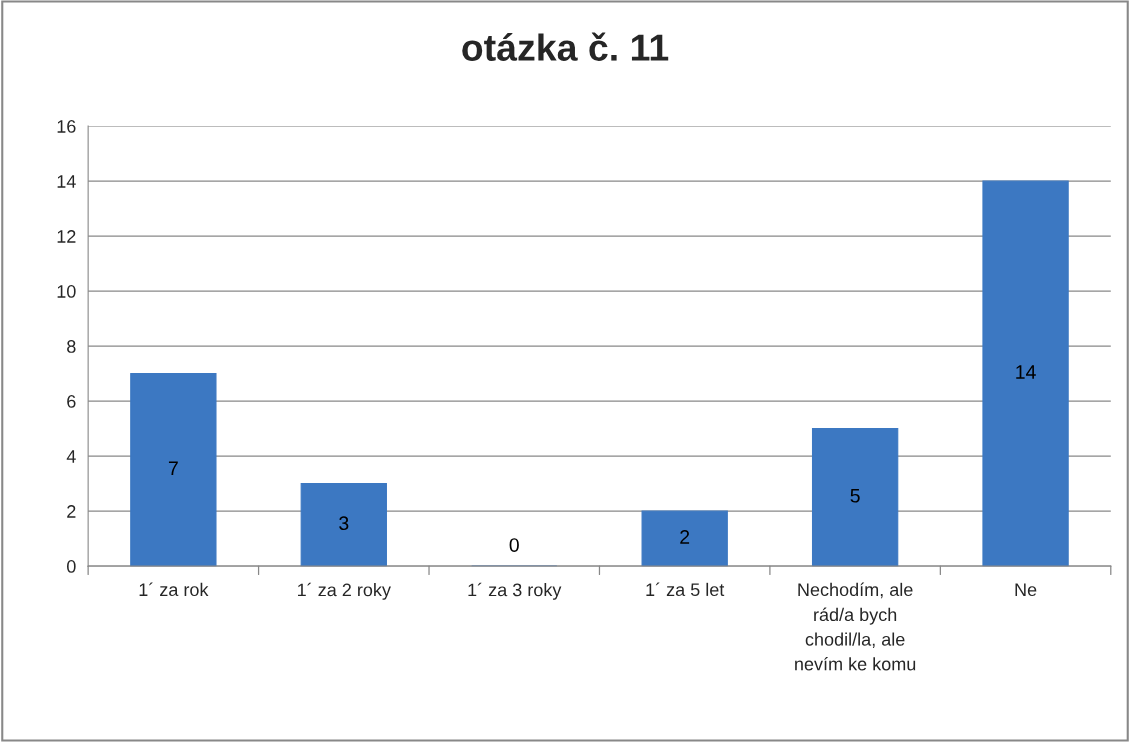  I want to click on y-tick-label: 12, so click(66, 236).